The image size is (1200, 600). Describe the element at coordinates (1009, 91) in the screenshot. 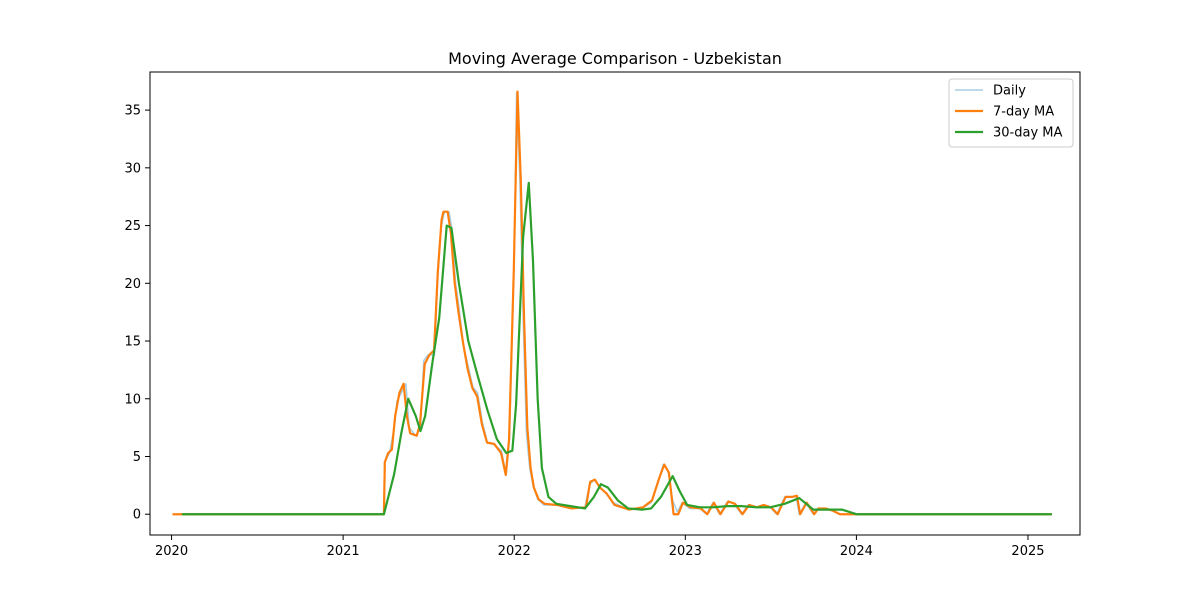

I see `legend-label: Daily` at that location.